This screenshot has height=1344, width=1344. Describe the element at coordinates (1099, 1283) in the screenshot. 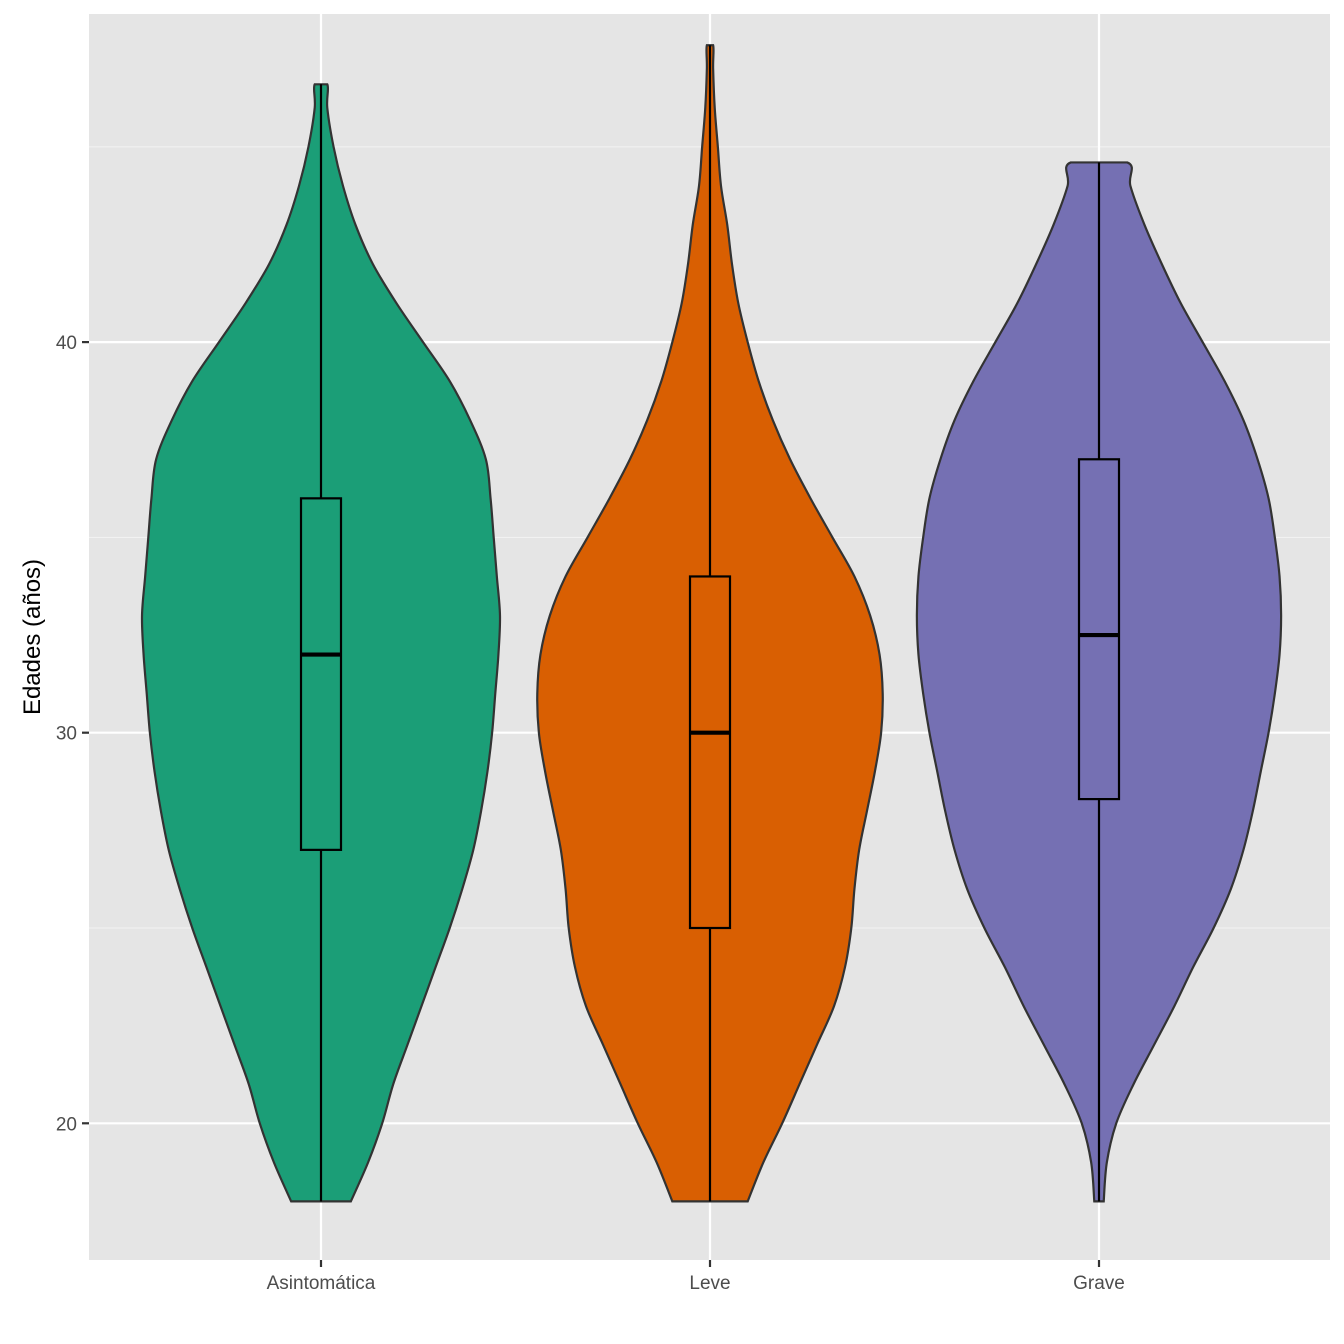

I see `x-tick-label: Grave` at that location.